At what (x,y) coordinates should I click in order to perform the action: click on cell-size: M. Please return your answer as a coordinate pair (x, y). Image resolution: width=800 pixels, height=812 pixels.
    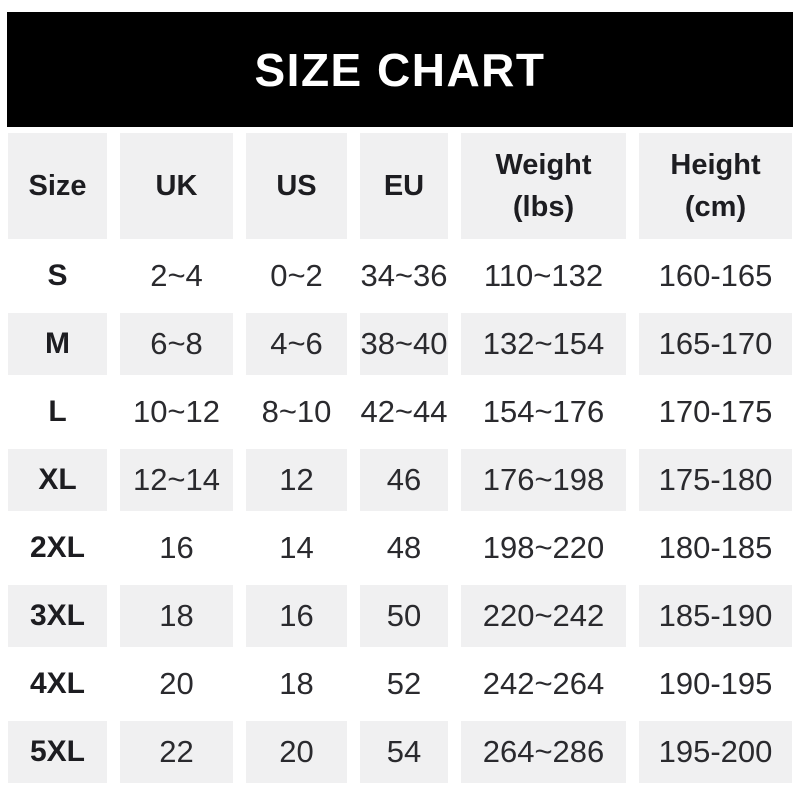
    Looking at the image, I should click on (57, 344).